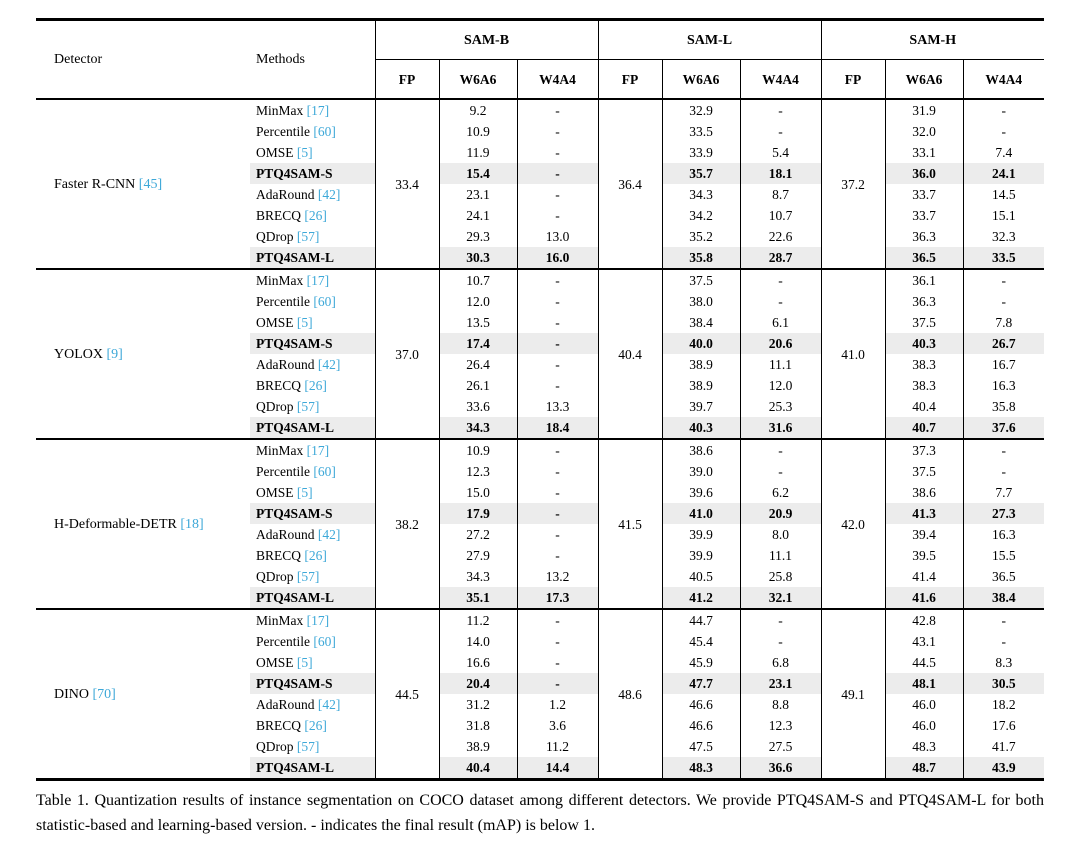 This screenshot has height=849, width=1080. I want to click on w6a6-value: 40.7, so click(923, 428).